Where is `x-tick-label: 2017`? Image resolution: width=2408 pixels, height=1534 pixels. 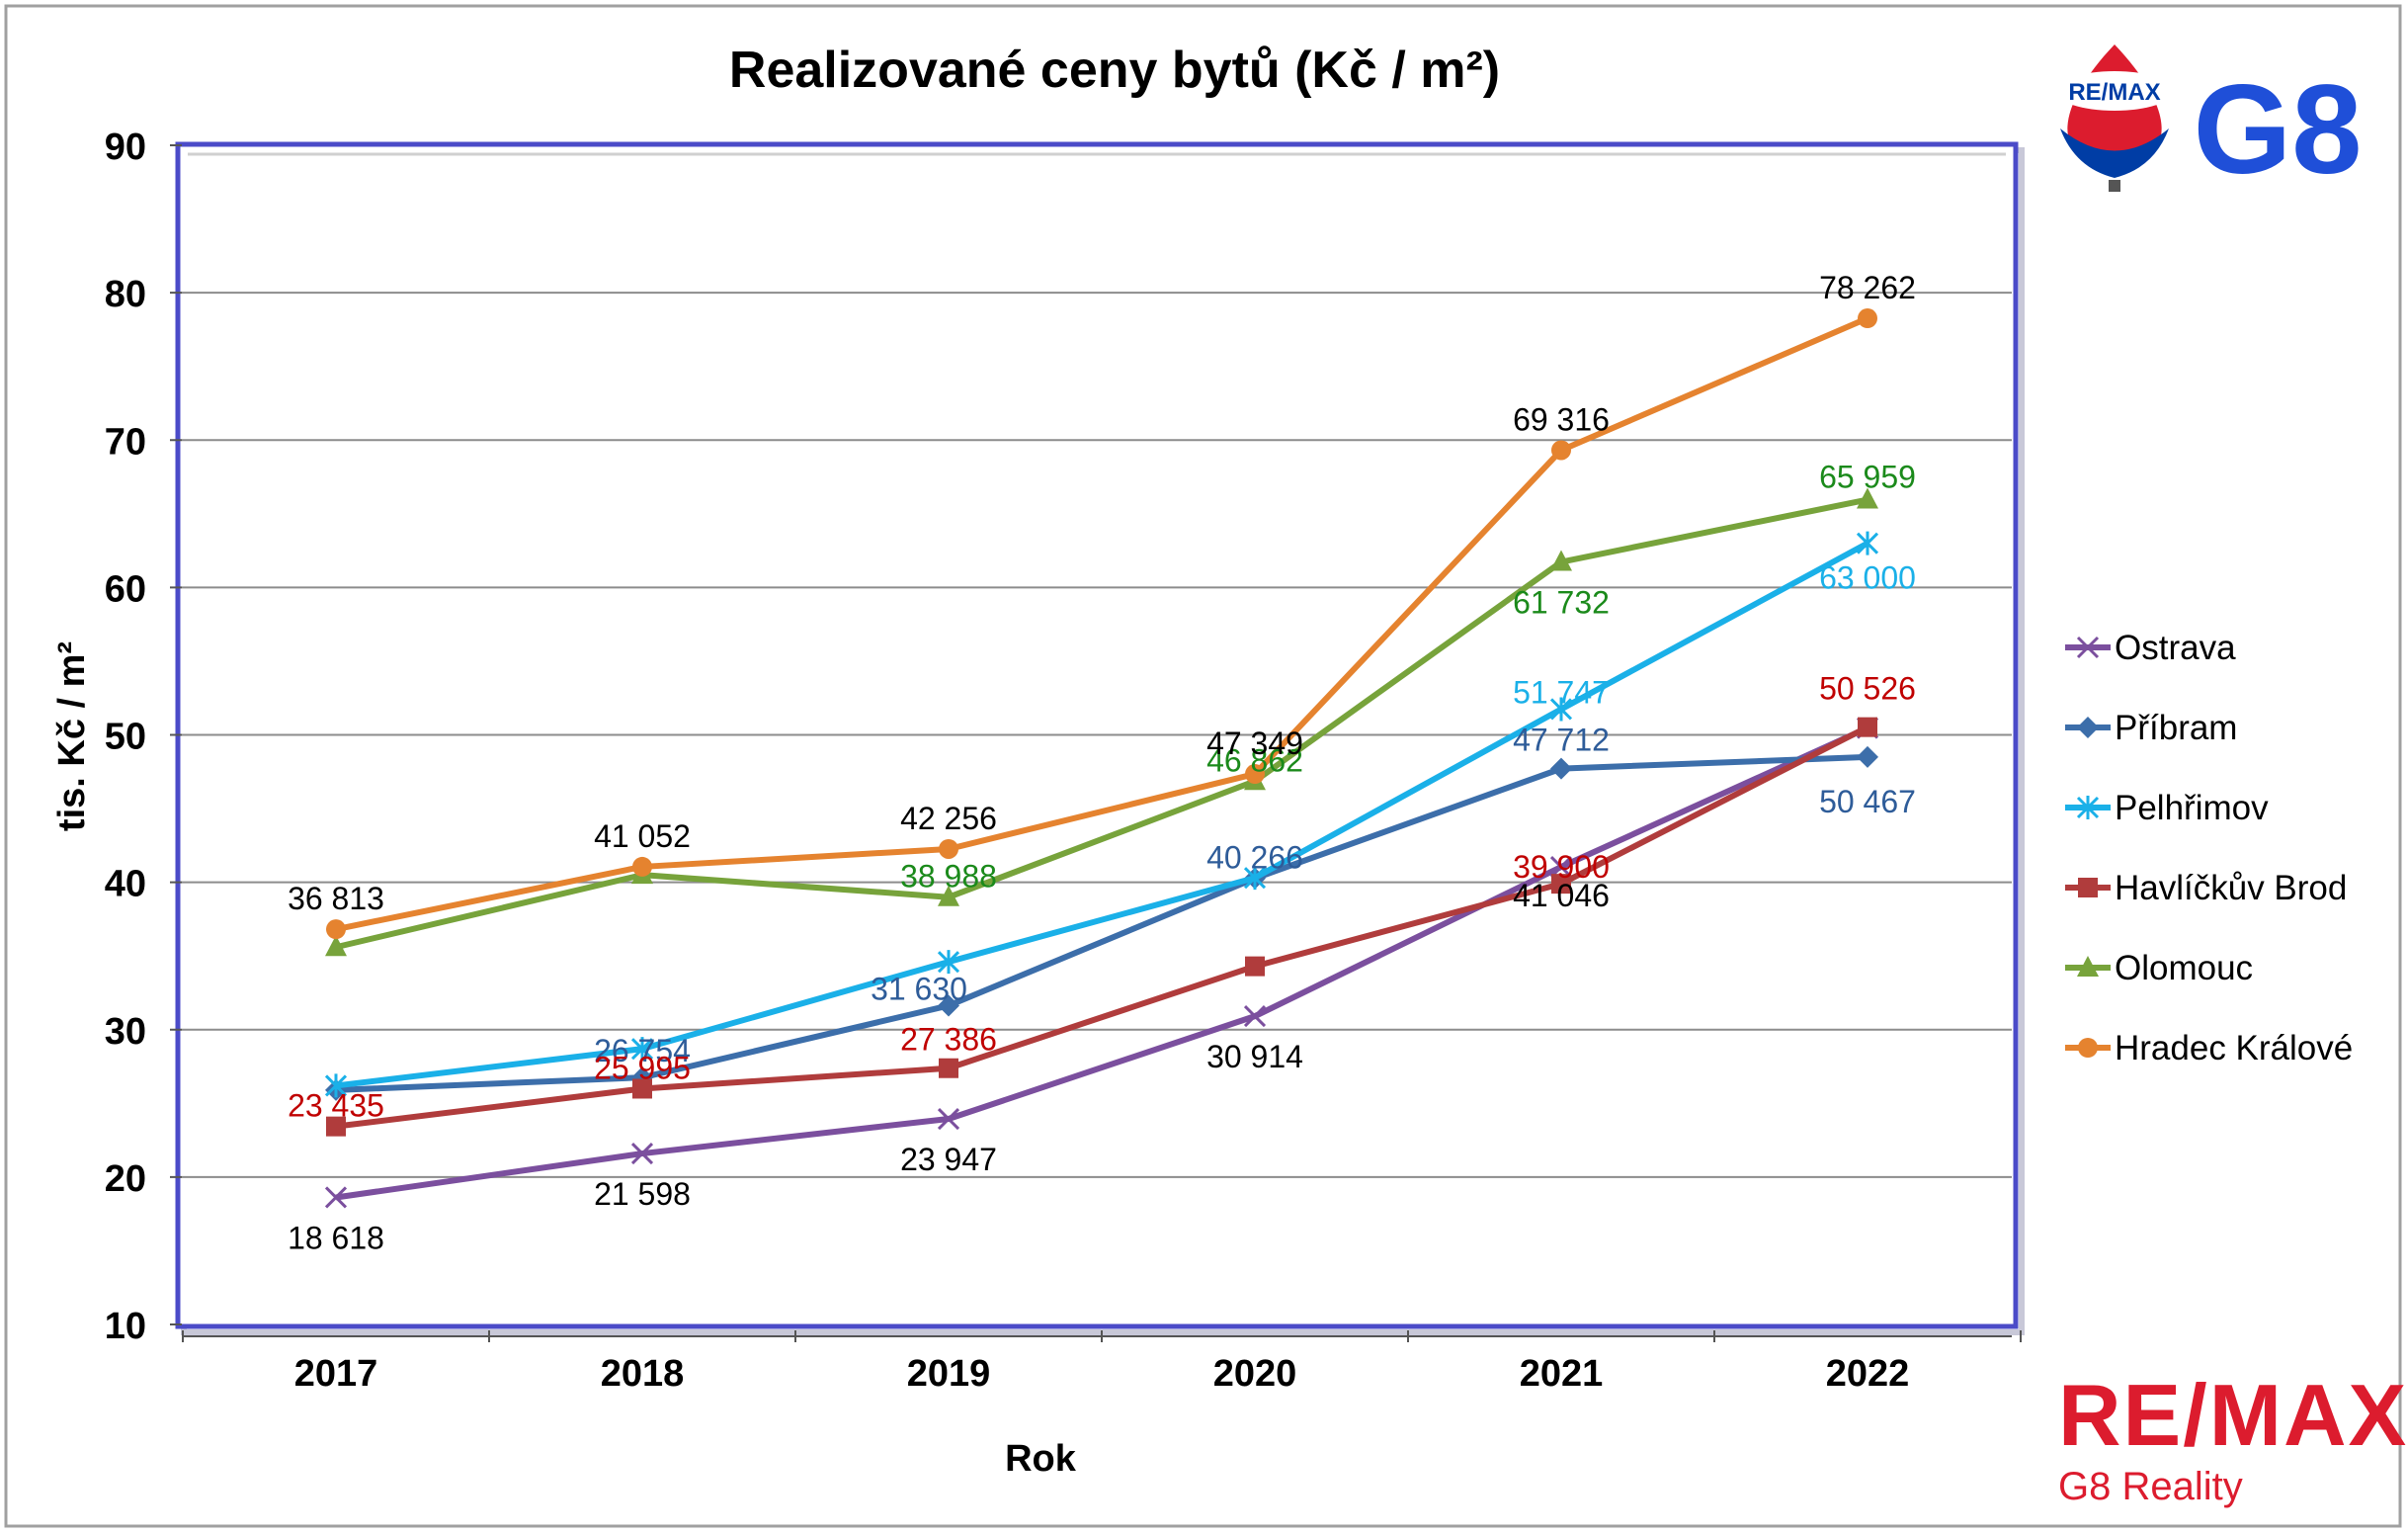
x-tick-label: 2017 is located at coordinates (336, 1374).